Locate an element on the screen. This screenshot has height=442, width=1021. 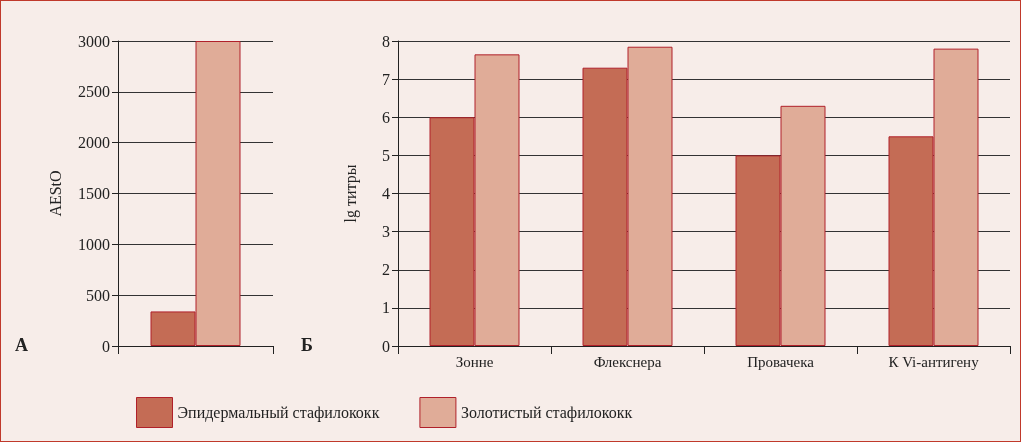
y-tick-label: 3000 is located at coordinates (94, 41).